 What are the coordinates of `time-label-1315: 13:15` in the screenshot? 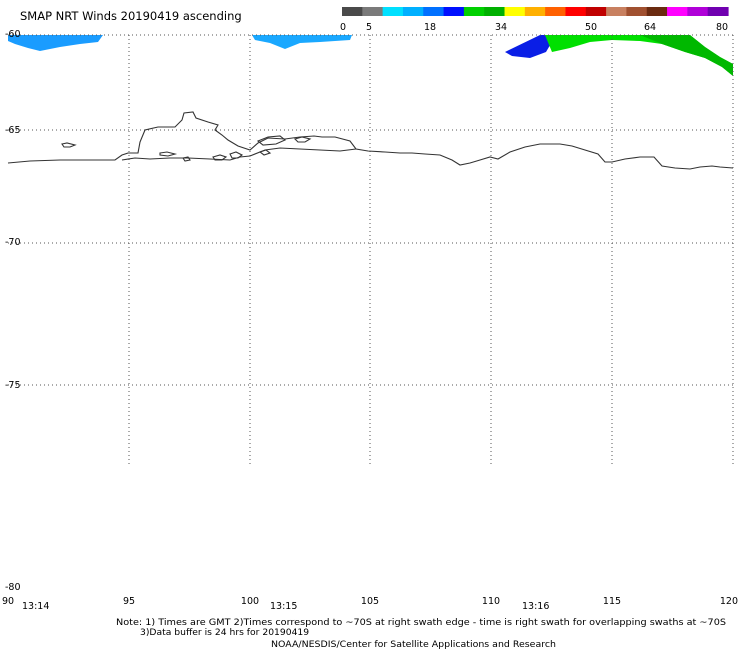 It's located at (283, 606).